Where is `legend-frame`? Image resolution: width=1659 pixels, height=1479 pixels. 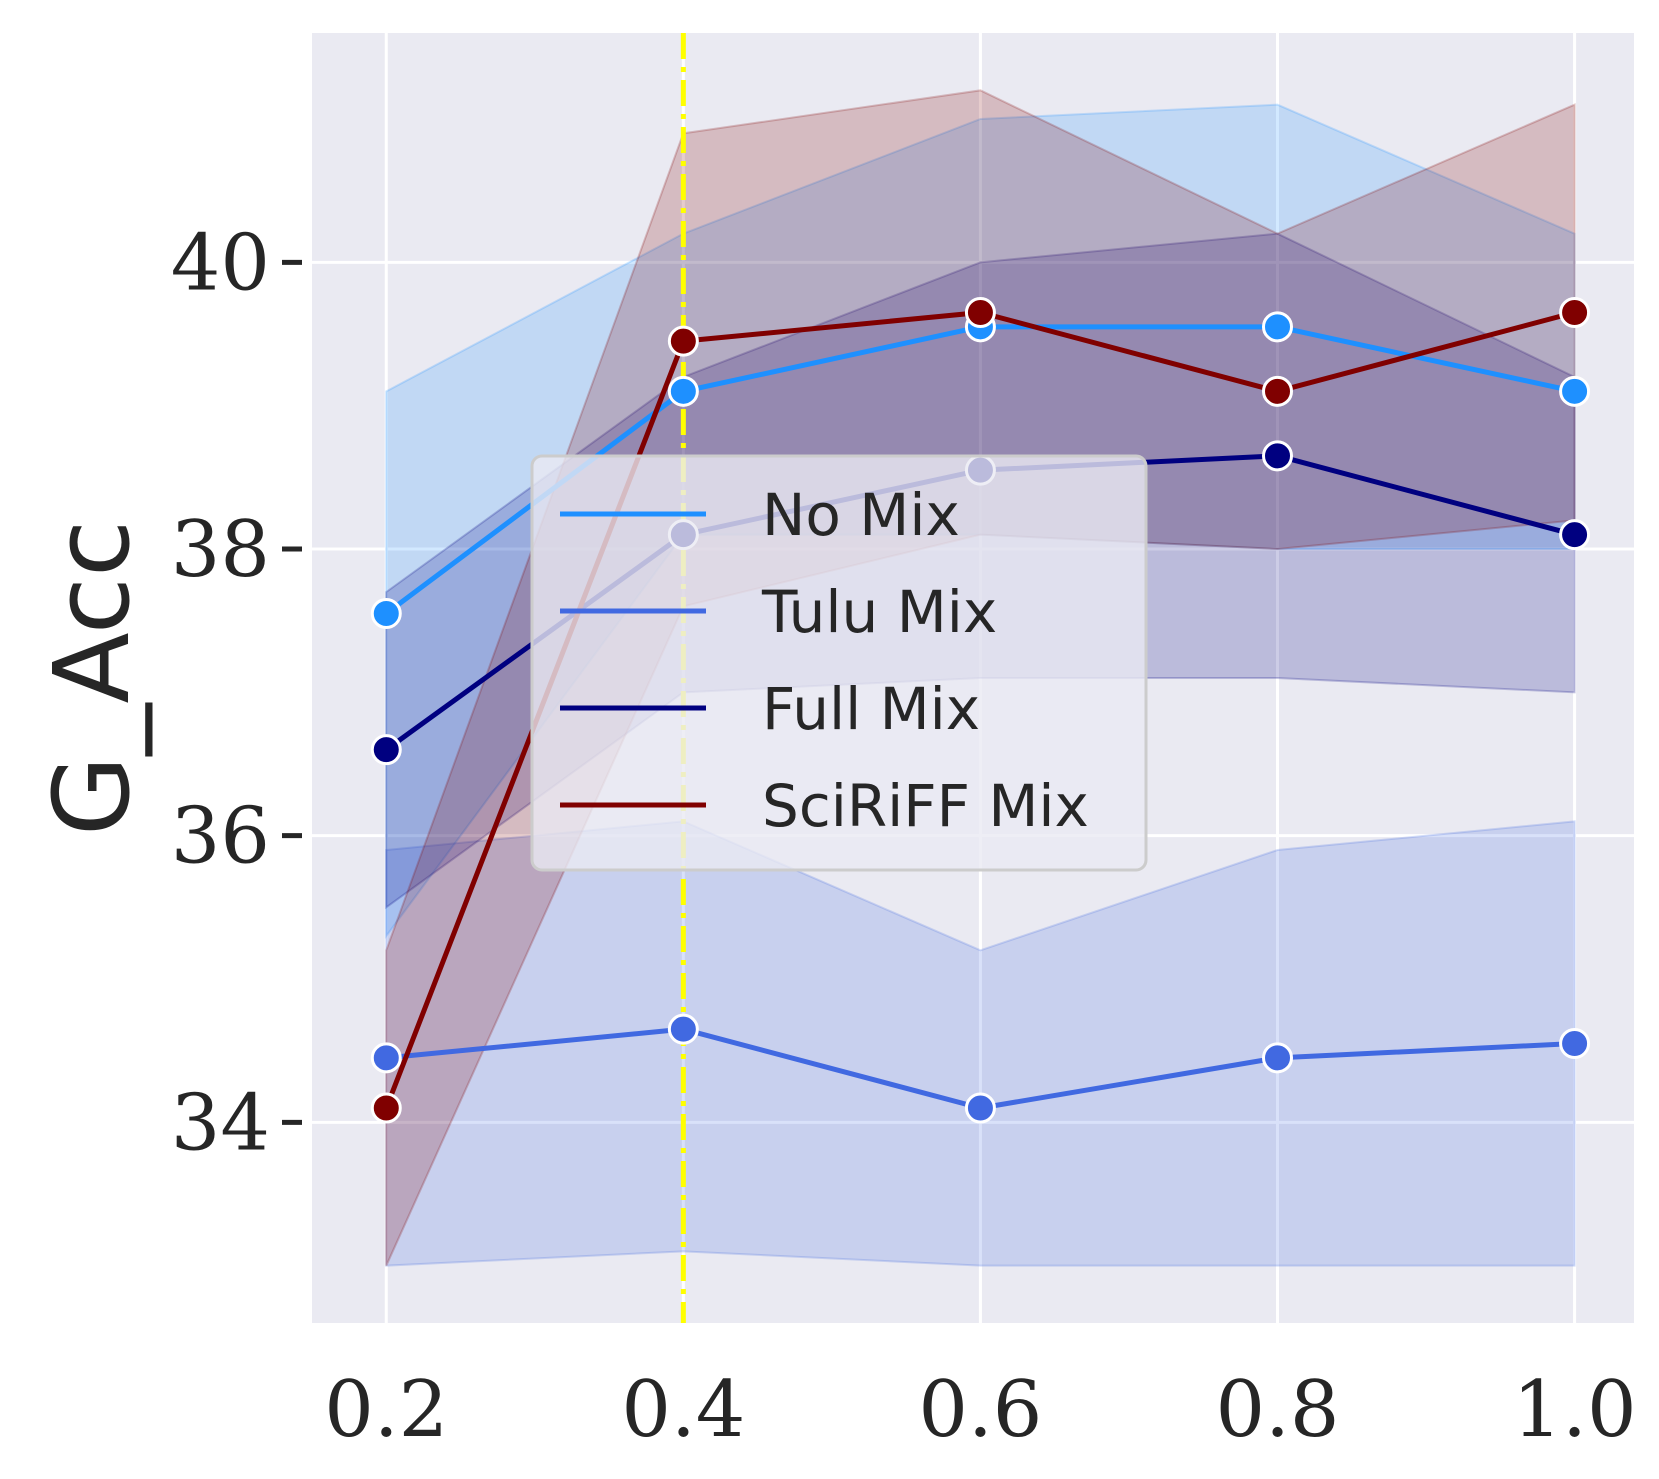
legend-frame is located at coordinates (839, 663).